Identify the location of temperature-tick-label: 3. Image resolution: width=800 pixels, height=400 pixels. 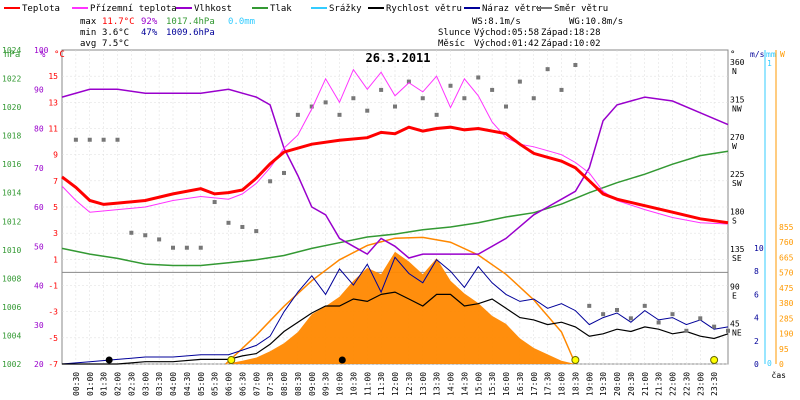
(55, 233).